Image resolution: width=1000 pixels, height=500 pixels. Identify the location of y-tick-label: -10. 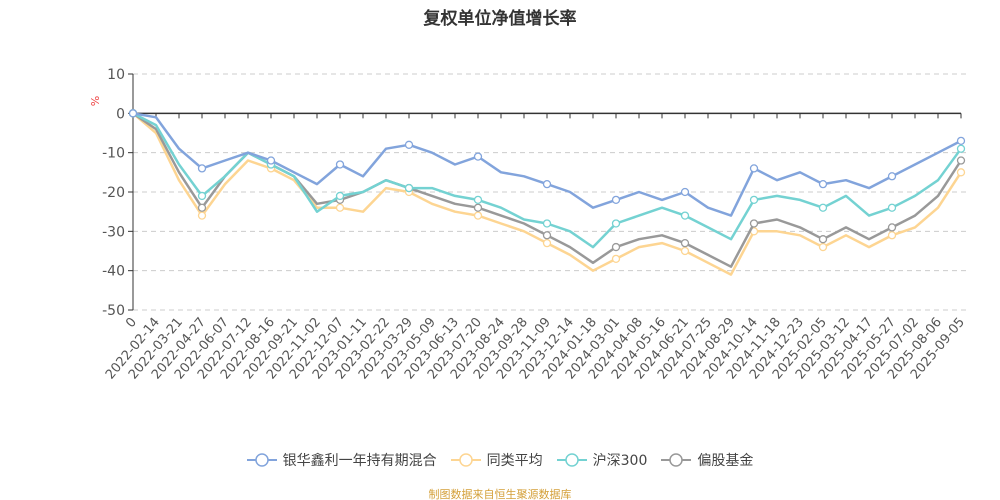
(113, 154).